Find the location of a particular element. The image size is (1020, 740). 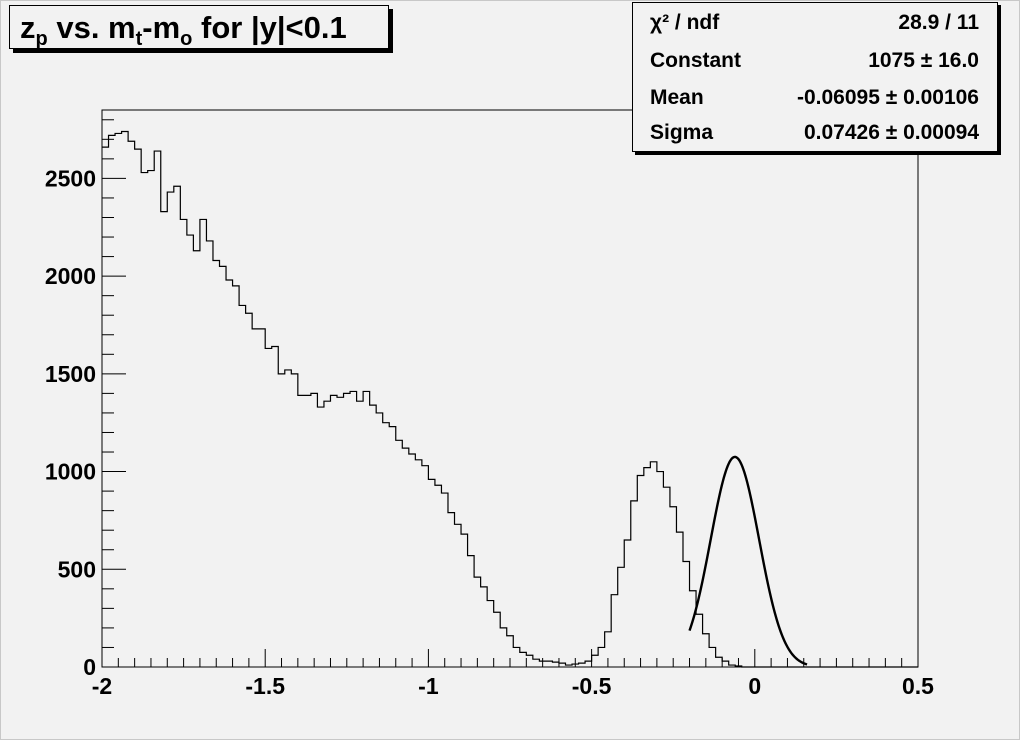

title-minus-m: -m is located at coordinates (161, 27).